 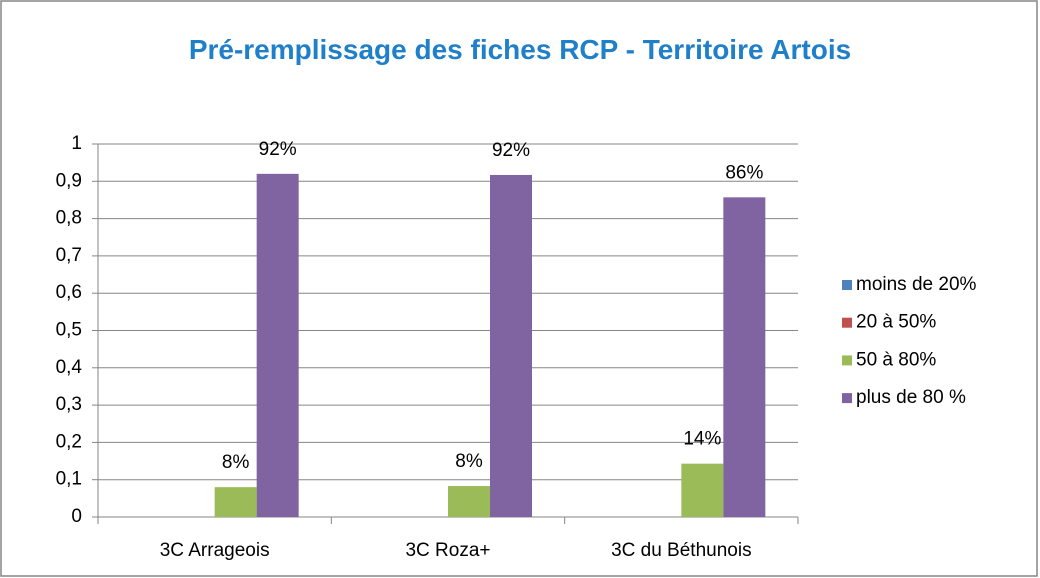 I want to click on y-tick-label: 0,8, so click(x=69, y=218).